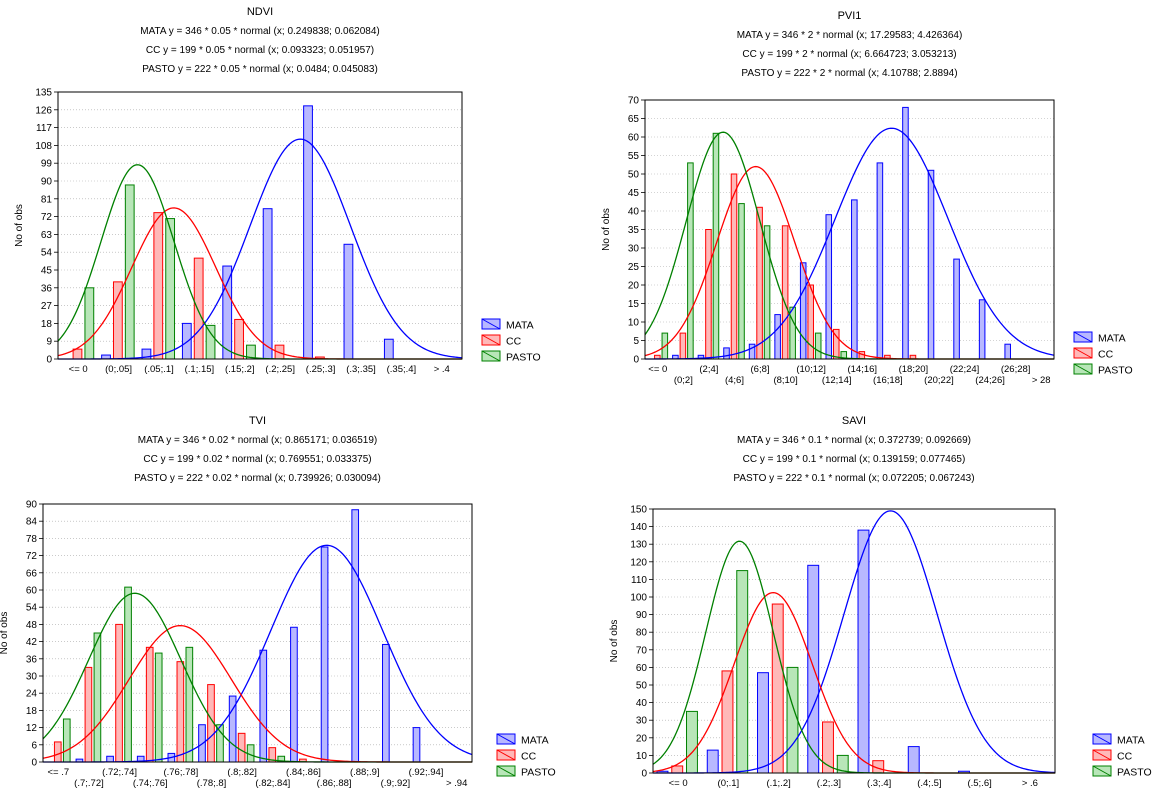 The width and height of the screenshot is (1172, 791). Describe the element at coordinates (634, 286) in the screenshot. I see `y-tick-label: 20` at that location.